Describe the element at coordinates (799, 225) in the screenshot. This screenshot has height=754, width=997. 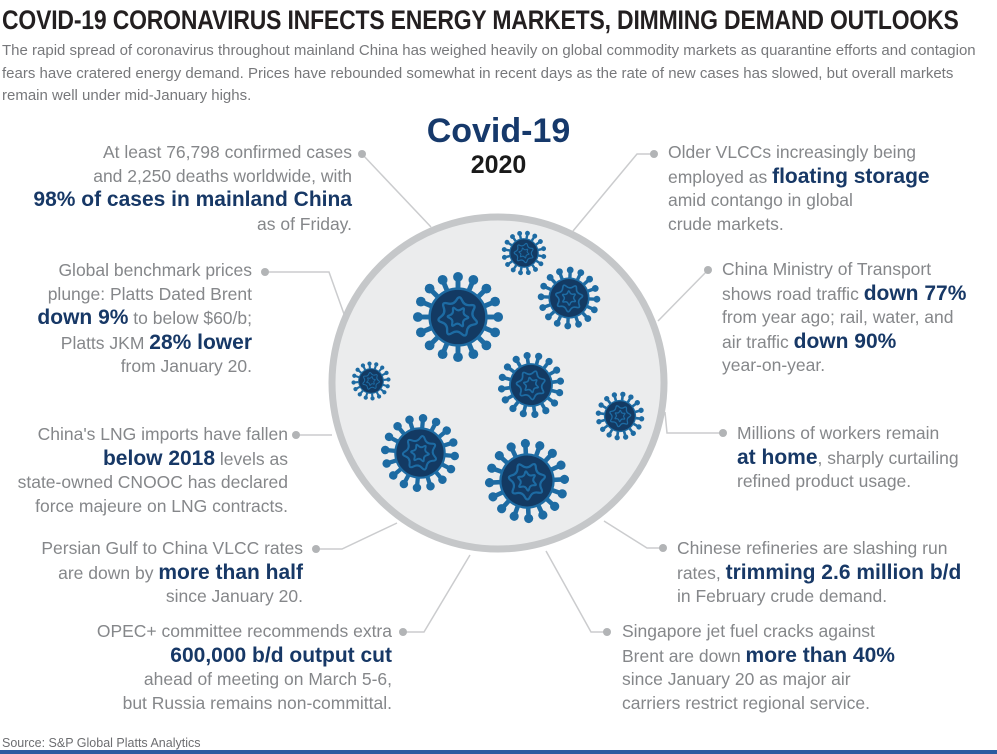
I see `callout-line: crude markets.` at that location.